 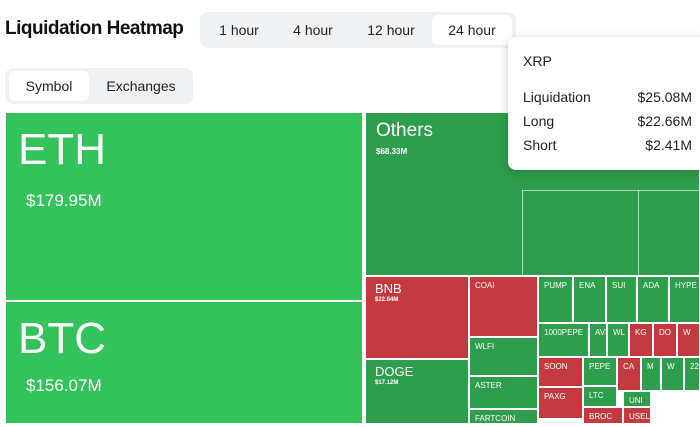 I want to click on tile-label: SUI, so click(x=619, y=285).